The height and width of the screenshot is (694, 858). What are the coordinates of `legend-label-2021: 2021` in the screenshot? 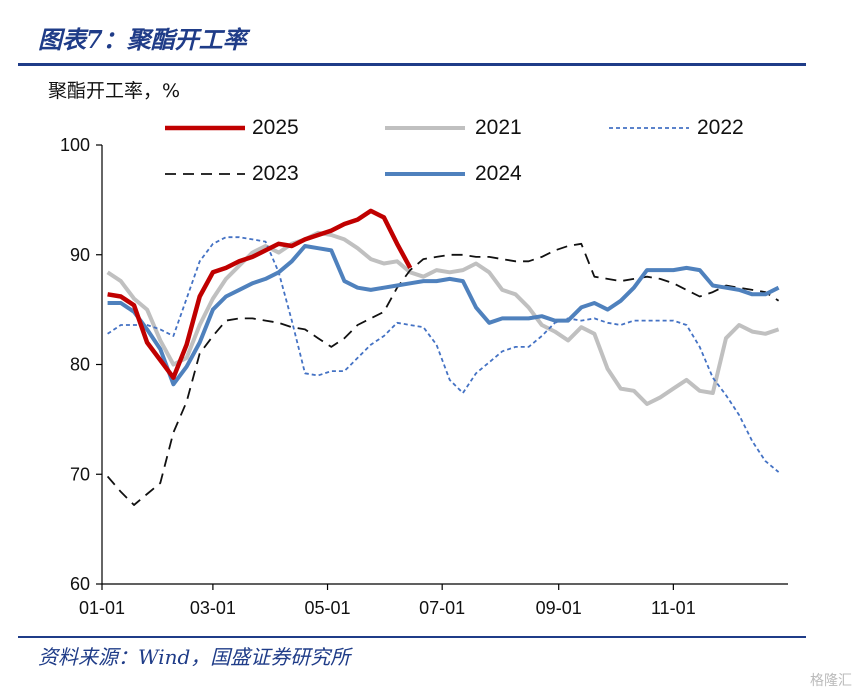 It's located at (498, 127).